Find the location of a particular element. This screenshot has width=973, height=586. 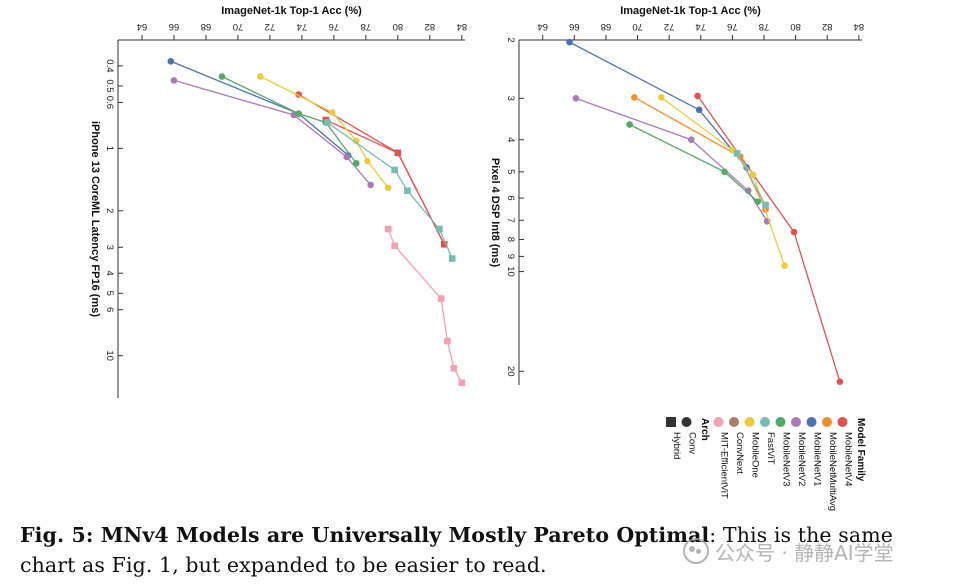

left-x-tick-label: 64 is located at coordinates (142, 26).